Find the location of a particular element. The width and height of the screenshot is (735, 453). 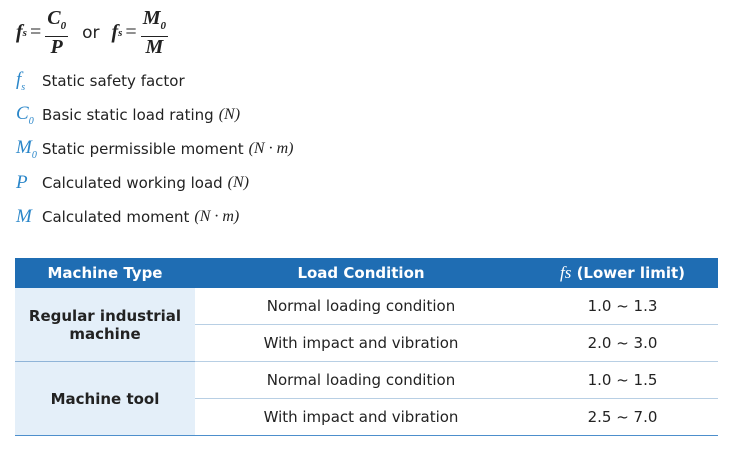

fs: 2.0 ~ 3.0 is located at coordinates (622, 343).